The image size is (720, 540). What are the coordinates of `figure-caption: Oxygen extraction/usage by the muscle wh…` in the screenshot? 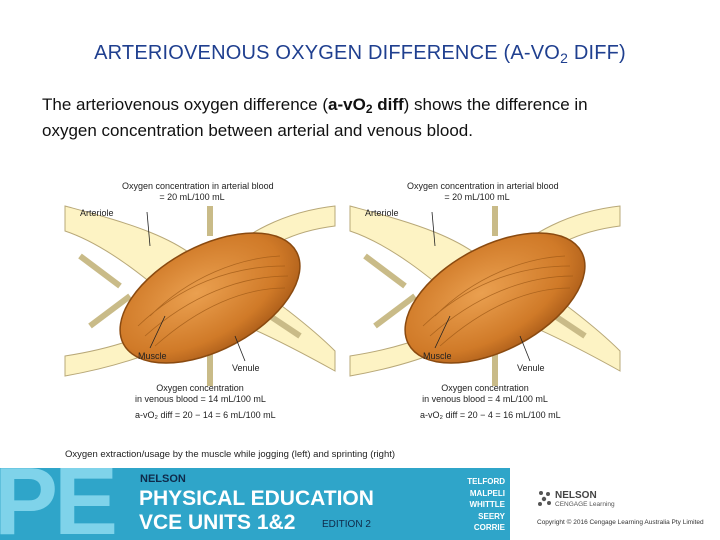 It's located at (230, 454).